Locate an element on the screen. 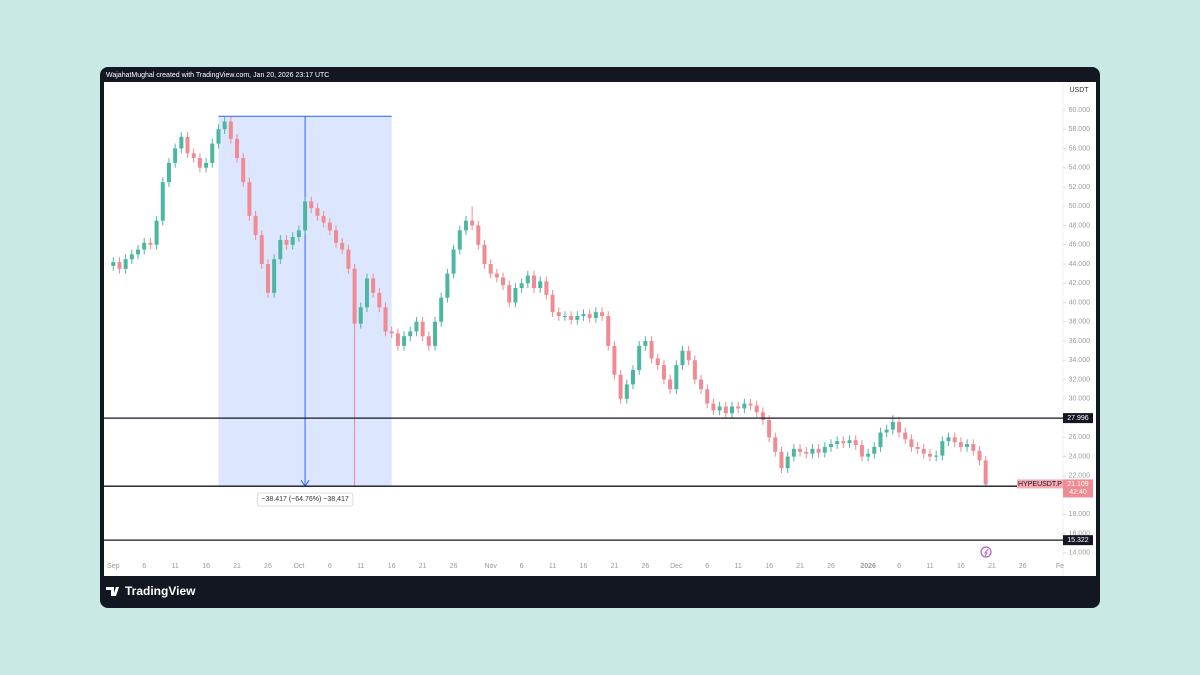  price-label: 27.996 is located at coordinates (1078, 418).